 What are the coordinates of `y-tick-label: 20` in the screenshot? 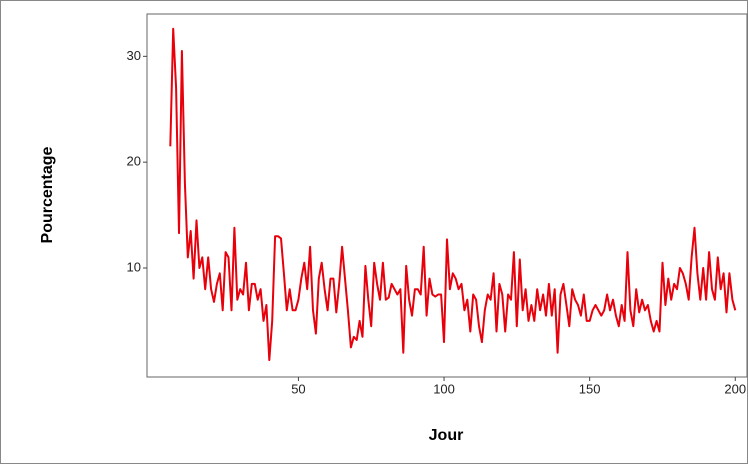 It's located at (134, 161).